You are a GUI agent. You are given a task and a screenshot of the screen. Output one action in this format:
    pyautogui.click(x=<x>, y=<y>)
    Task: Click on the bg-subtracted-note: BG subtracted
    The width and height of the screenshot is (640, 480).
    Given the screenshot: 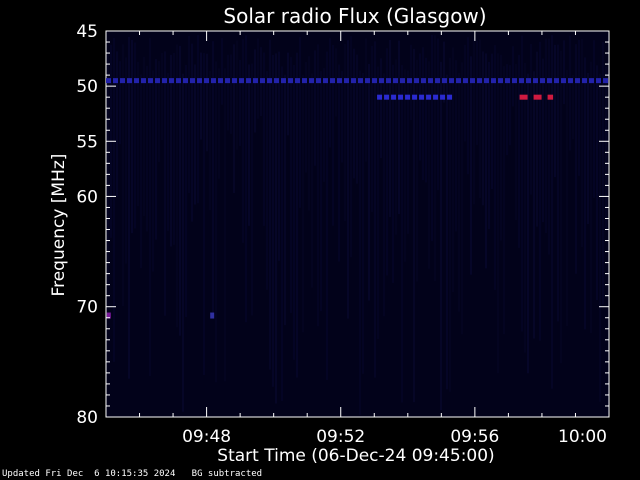 What is the action you would take?
    pyautogui.click(x=227, y=474)
    